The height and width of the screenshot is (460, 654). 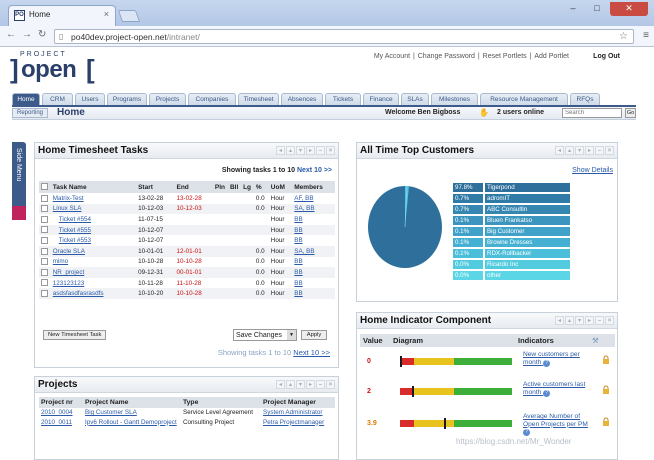 What do you see at coordinates (646, 35) in the screenshot?
I see `browser-menu-icon: ≡` at bounding box center [646, 35].